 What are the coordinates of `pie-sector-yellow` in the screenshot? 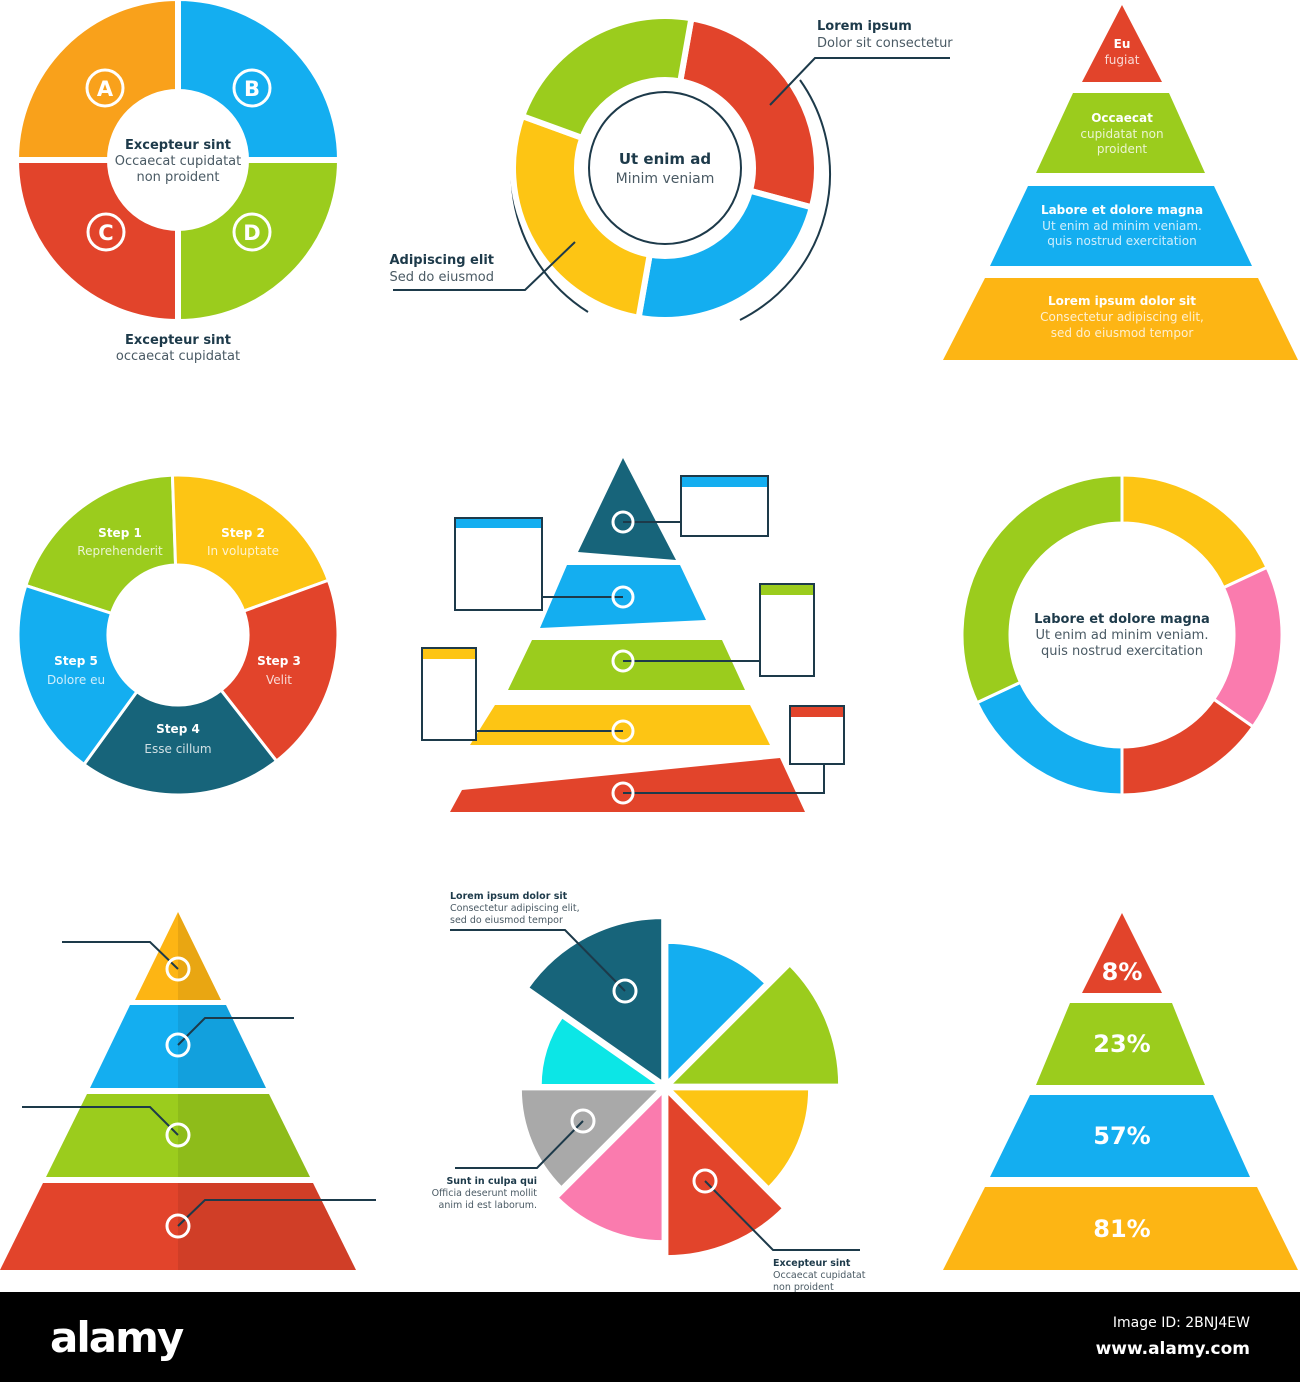 It's located at (738, 1139).